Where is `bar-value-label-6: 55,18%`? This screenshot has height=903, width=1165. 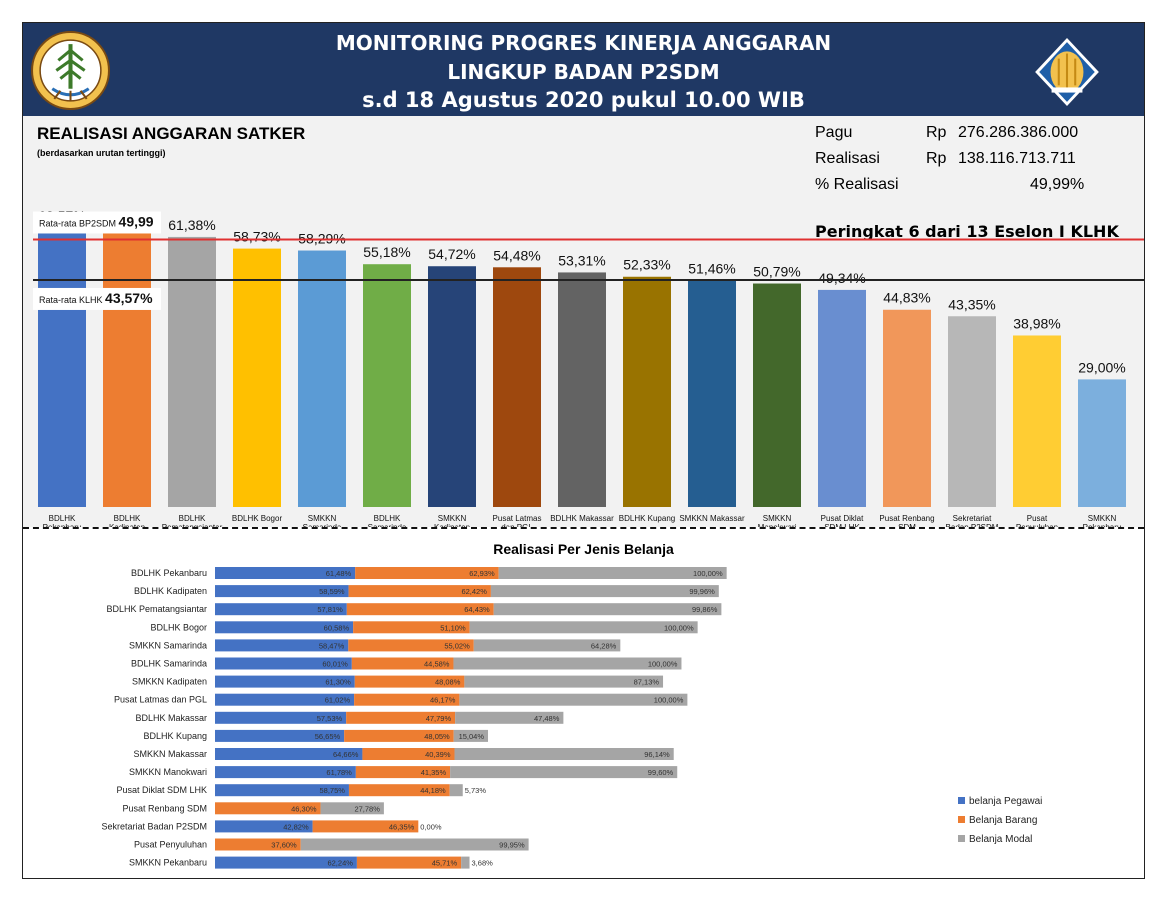 bar-value-label-6: 55,18% is located at coordinates (386, 252).